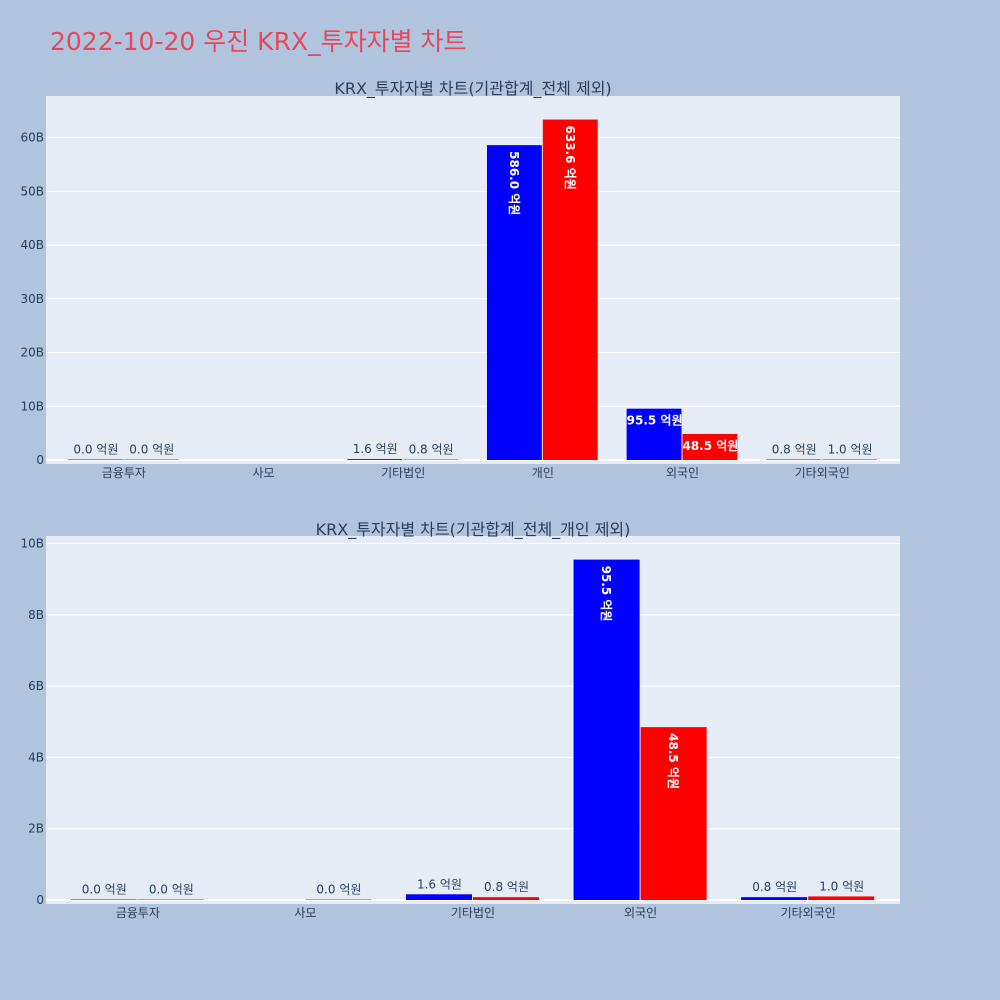 The width and height of the screenshot is (1000, 1000). I want to click on y-tick-label: 20B, so click(32, 353).